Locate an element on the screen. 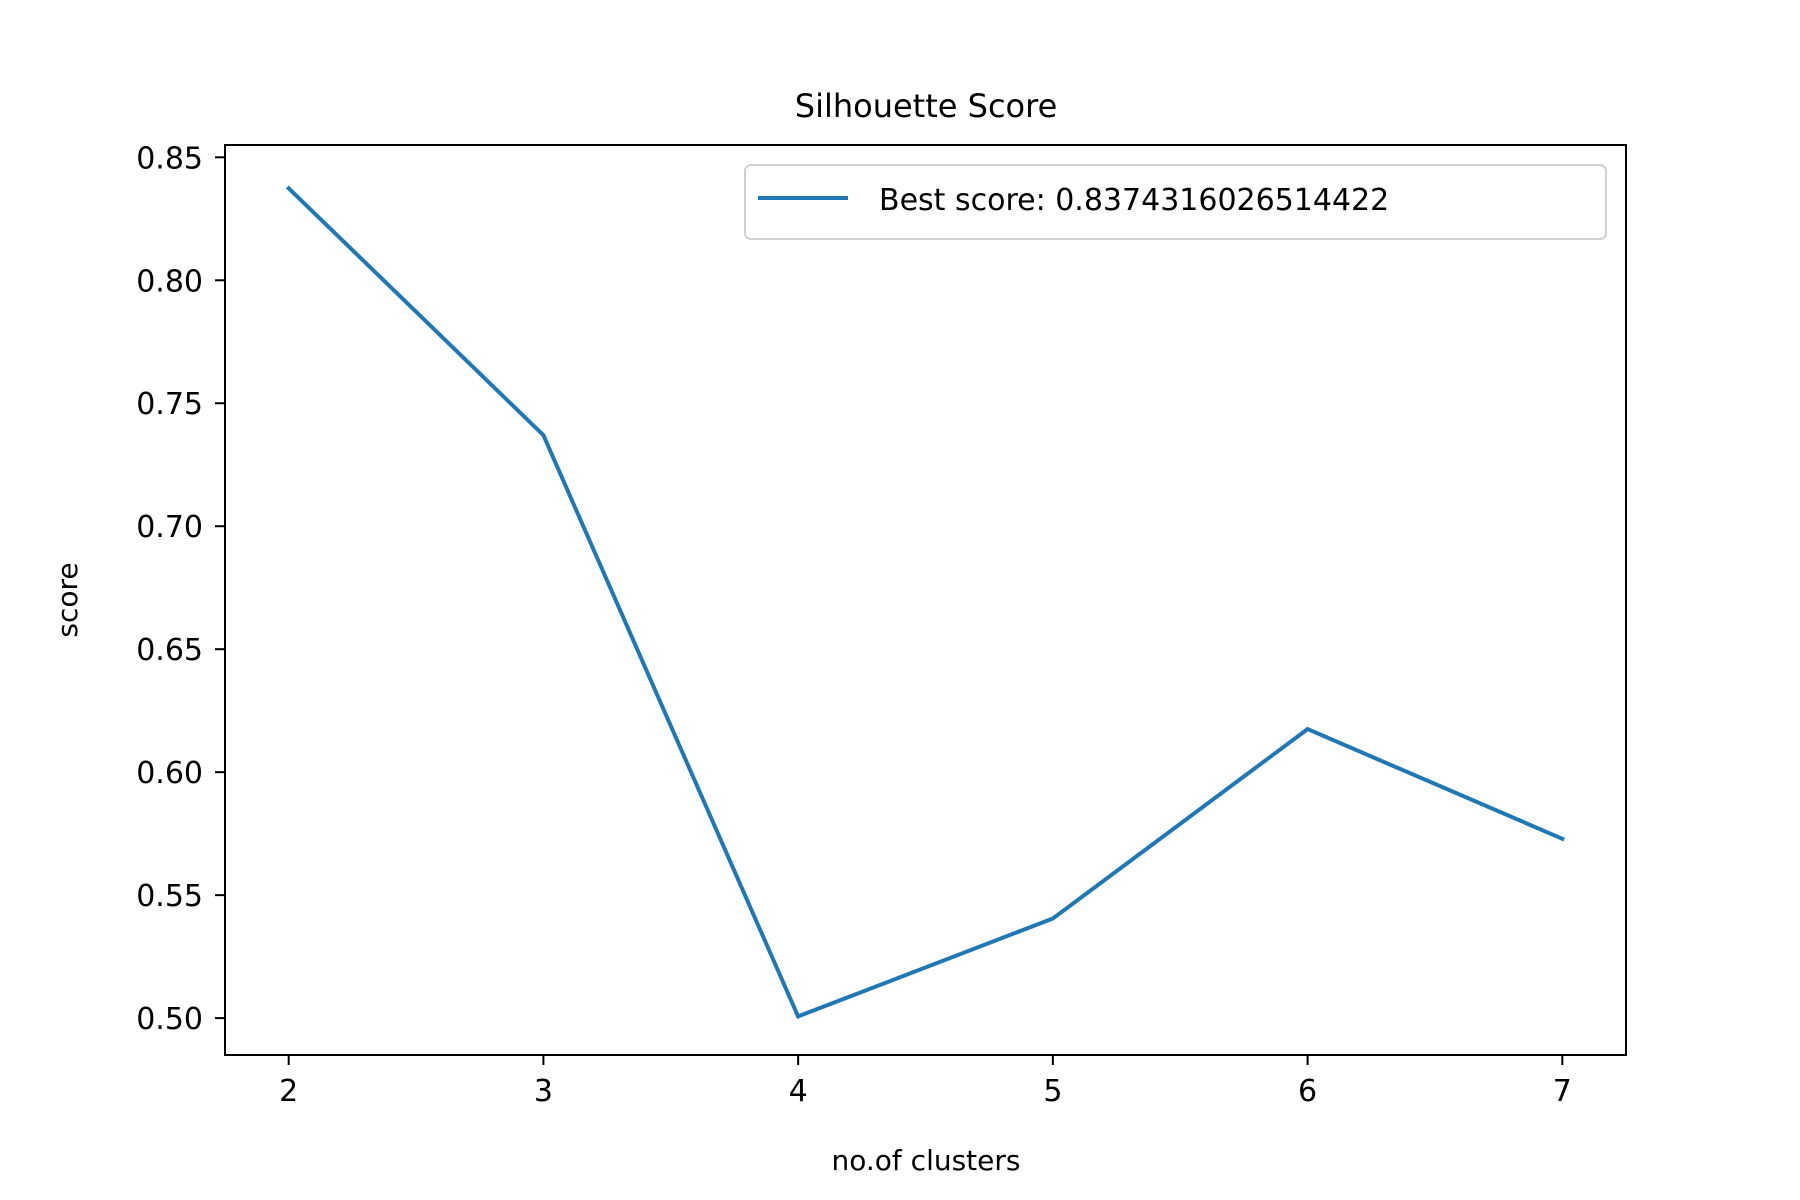 This screenshot has height=1200, width=1800. x-tick-label: 4 is located at coordinates (798, 1091).